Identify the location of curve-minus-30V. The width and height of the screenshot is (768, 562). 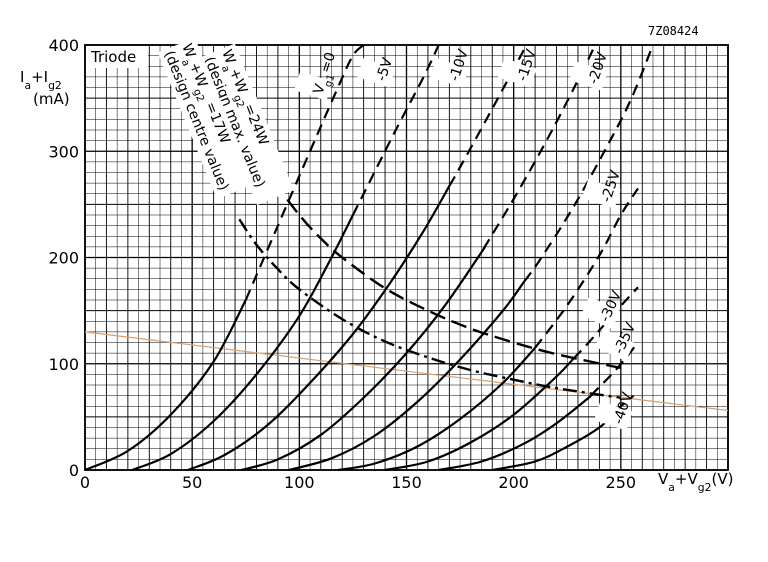
(511, 379).